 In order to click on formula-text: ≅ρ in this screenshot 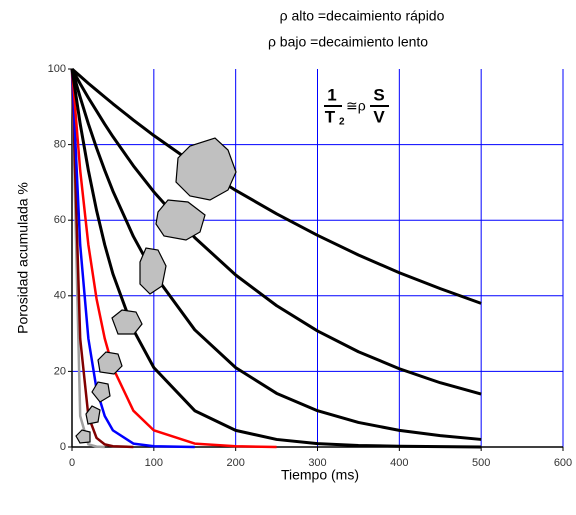, I will do `click(356, 106)`.